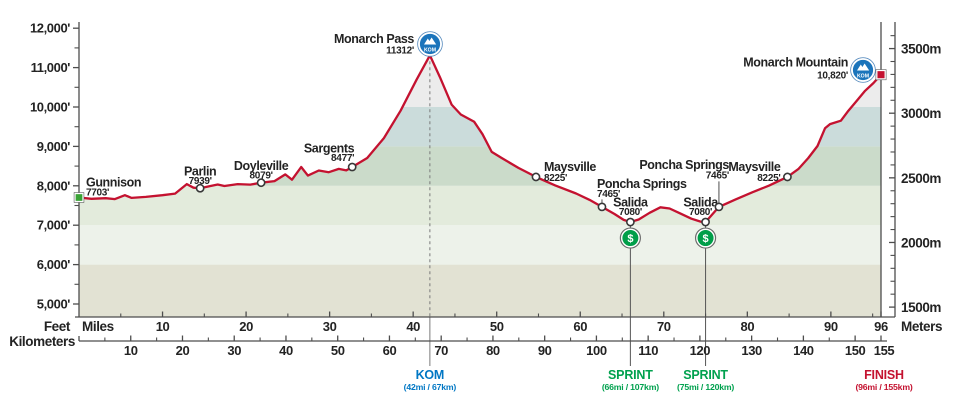 The image size is (964, 417). What do you see at coordinates (97, 193) in the screenshot?
I see `waypoint-elevation-gunnison: 7703'` at bounding box center [97, 193].